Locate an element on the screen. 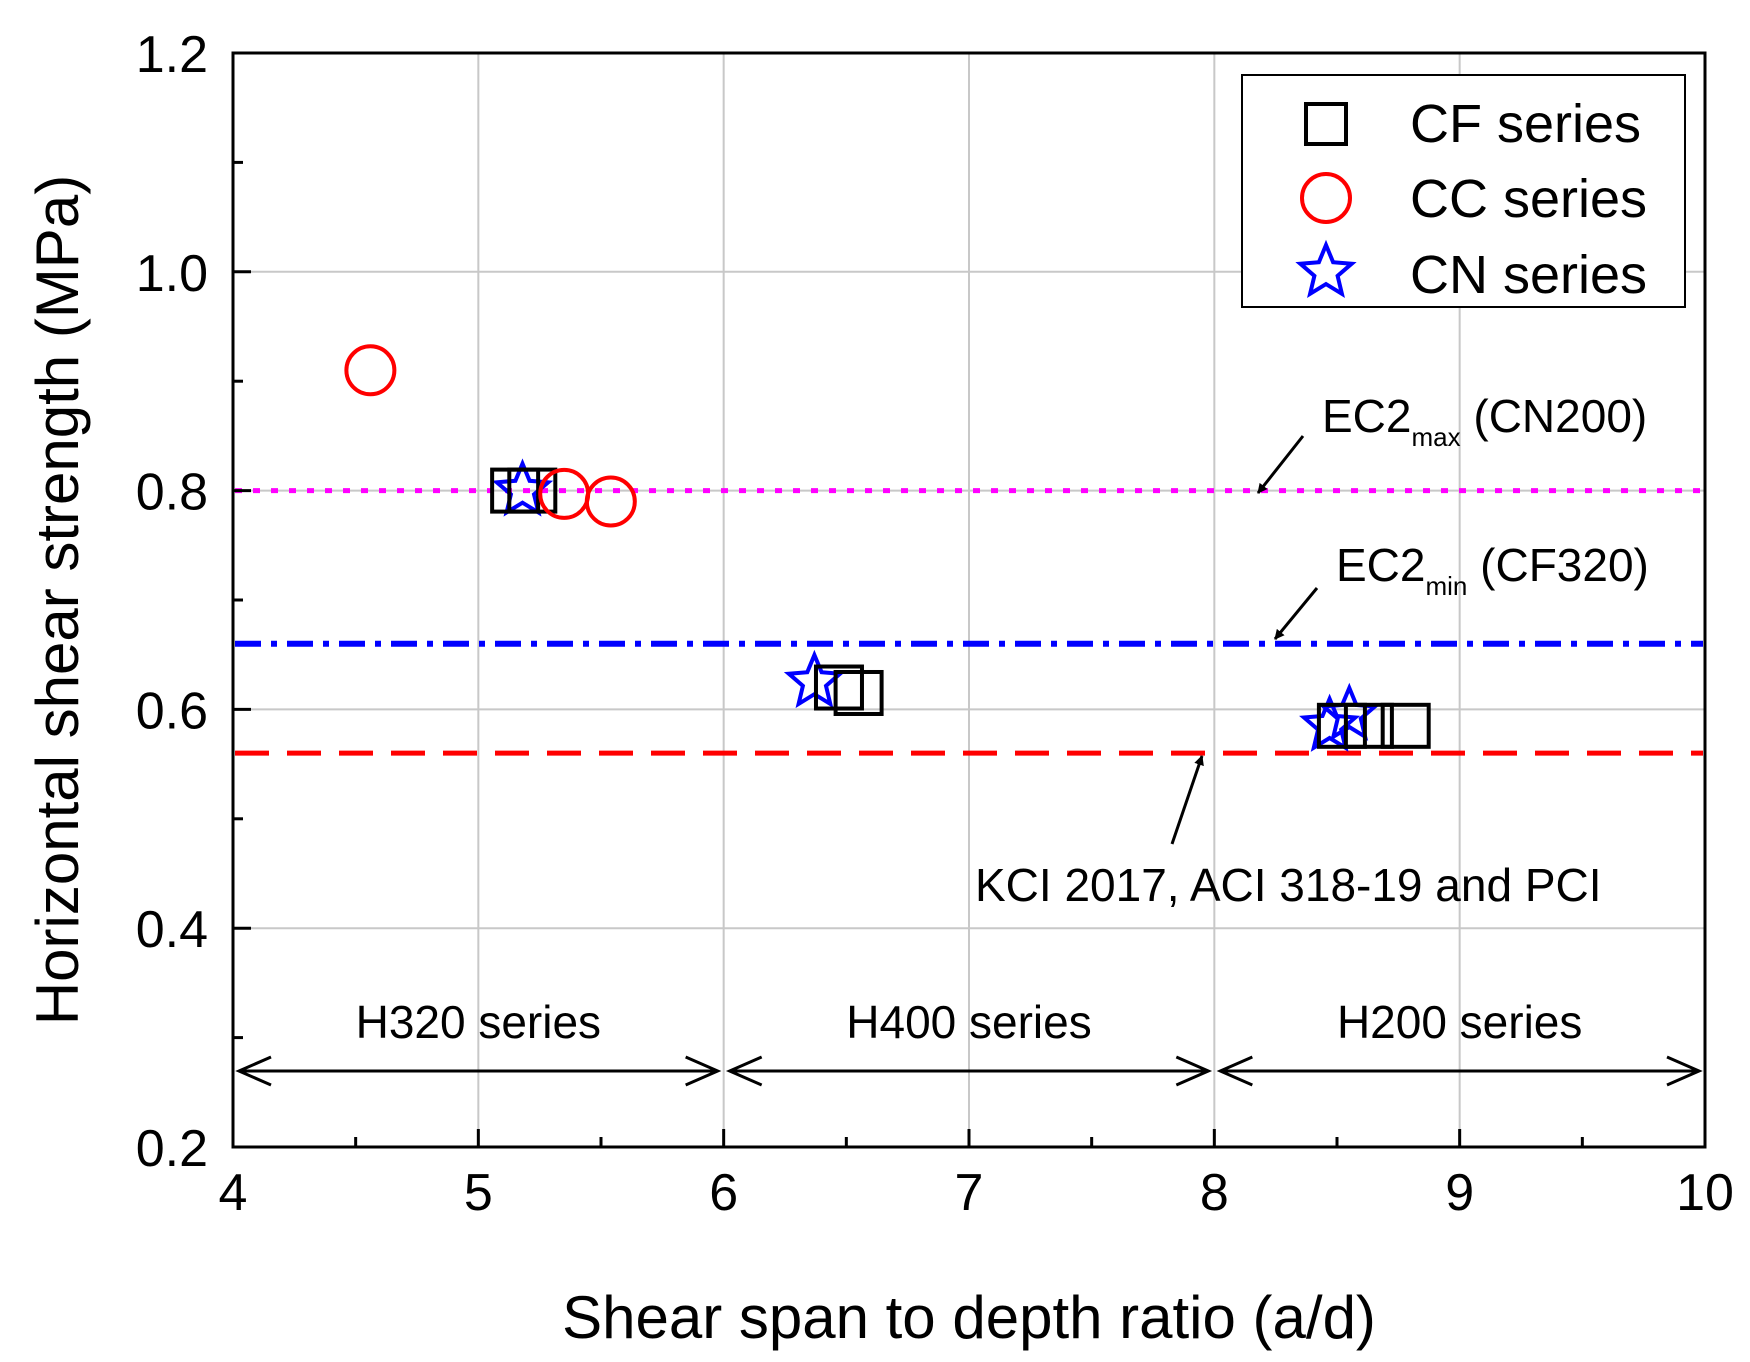 The image size is (1750, 1362). x-tick-label: 9 is located at coordinates (1459, 1193).